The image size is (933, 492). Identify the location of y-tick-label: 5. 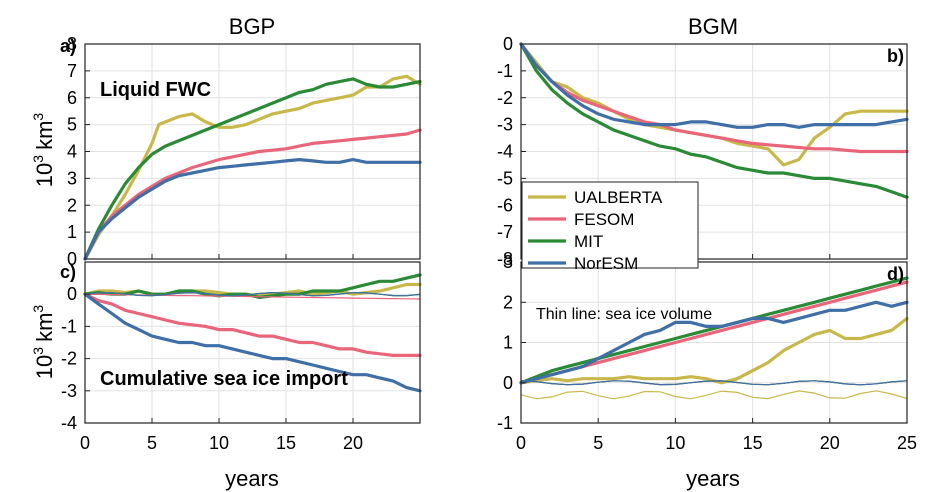
(72, 125).